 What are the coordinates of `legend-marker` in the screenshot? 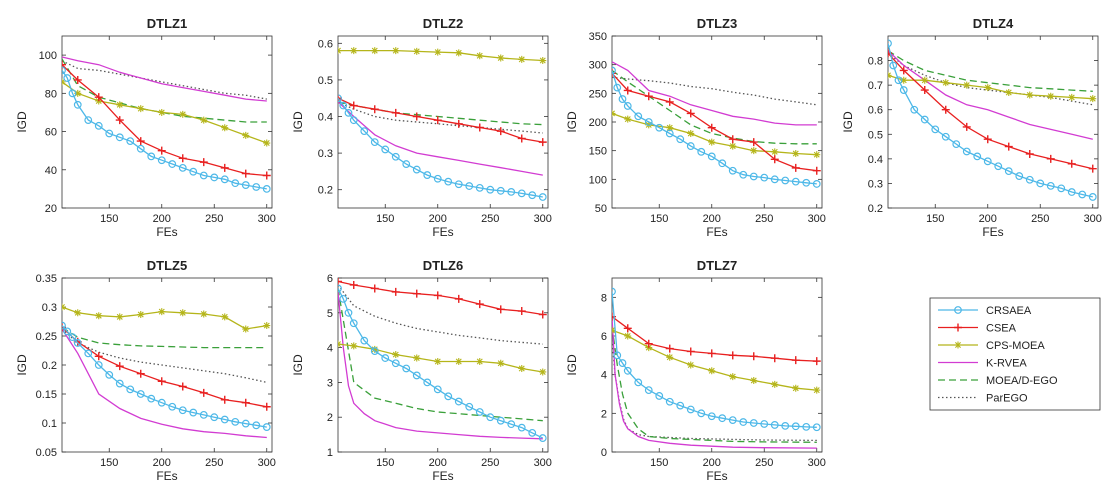 It's located at (958, 327).